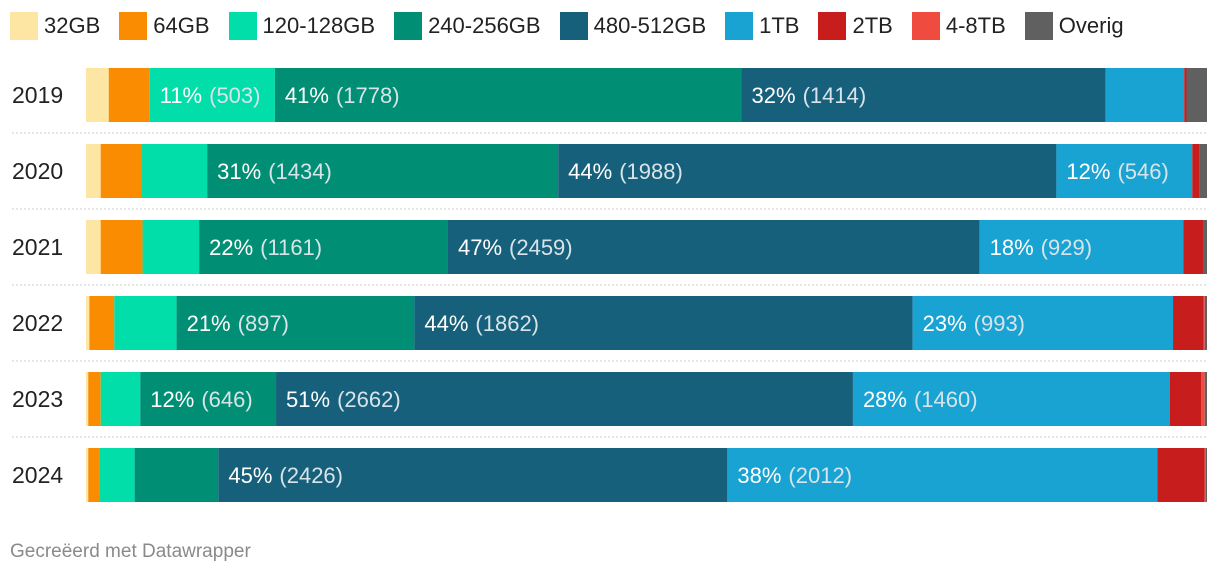 This screenshot has height=580, width=1220. Describe the element at coordinates (94, 475) in the screenshot. I see `bar-segment-2024-64gb` at that location.